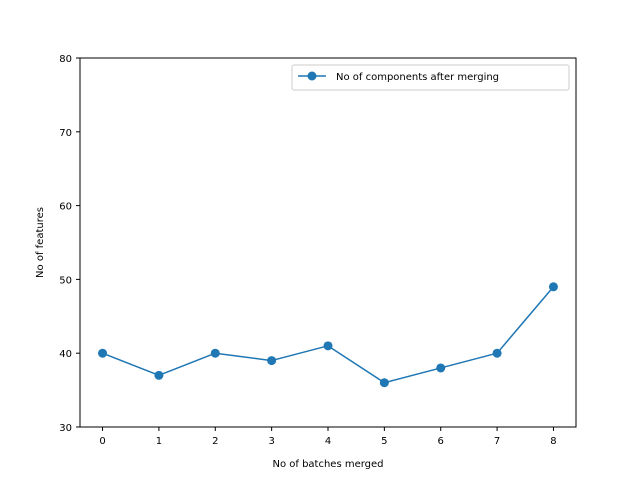 The width and height of the screenshot is (640, 480). What do you see at coordinates (441, 441) in the screenshot?
I see `x-tick-label: 6` at bounding box center [441, 441].